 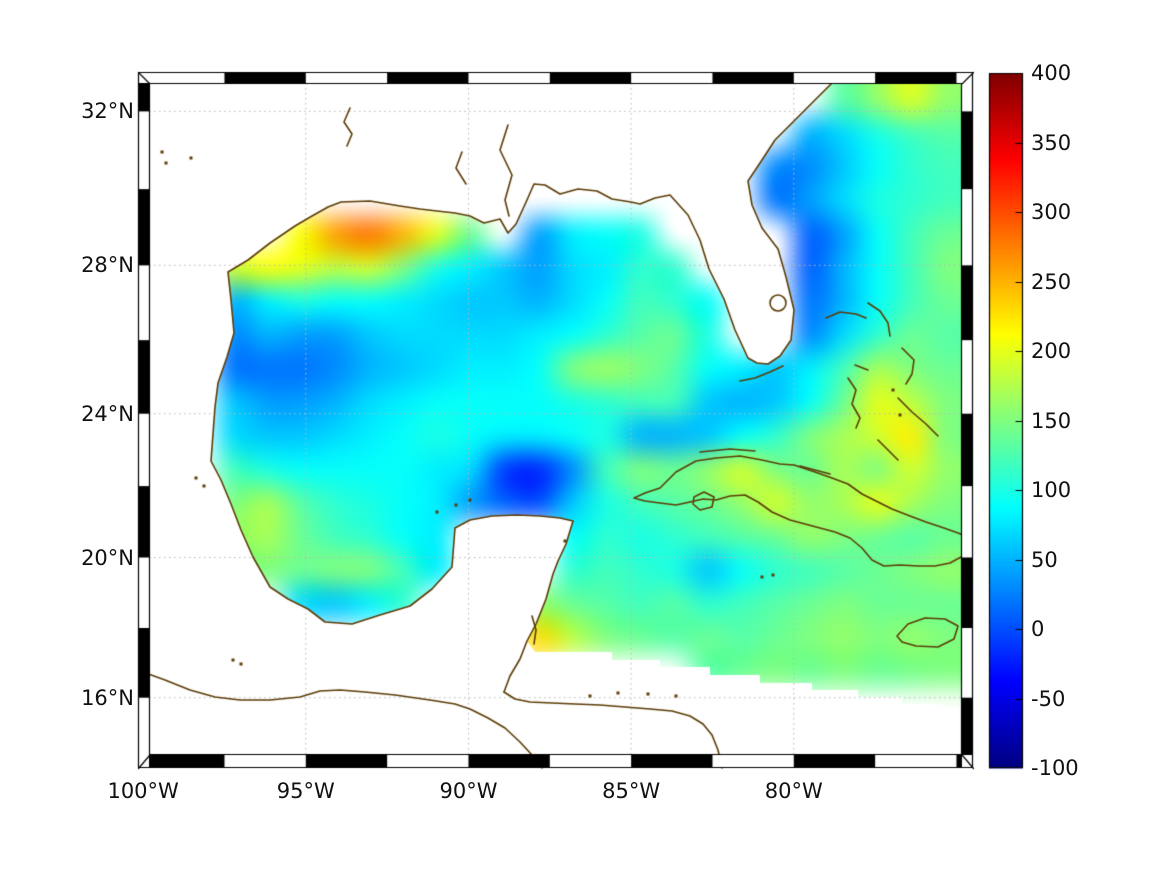 I want to click on lon-tick-label: 95°W, so click(x=305, y=791).